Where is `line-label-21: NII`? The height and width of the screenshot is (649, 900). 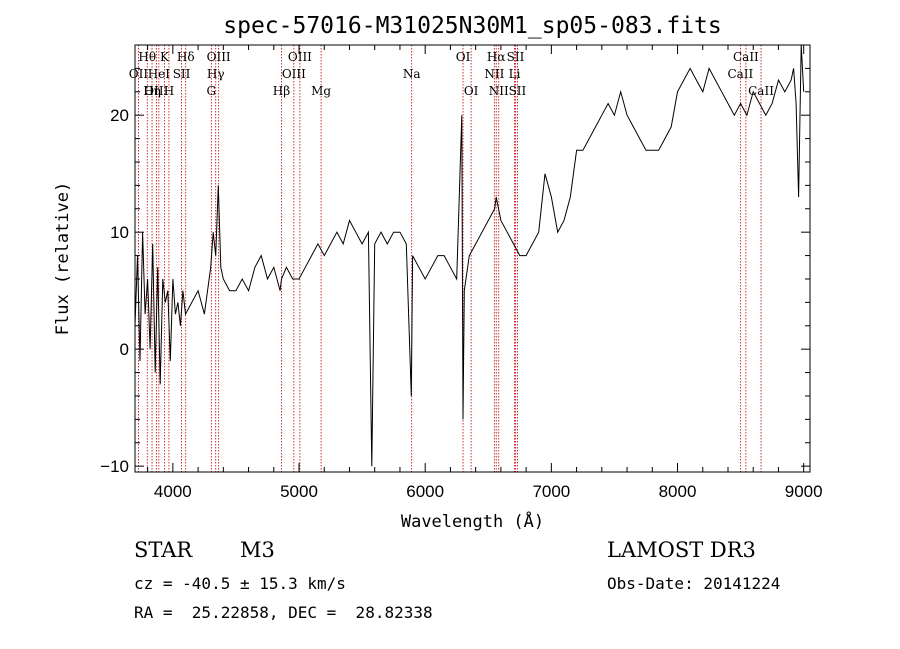 line-label-21: NII is located at coordinates (499, 91).